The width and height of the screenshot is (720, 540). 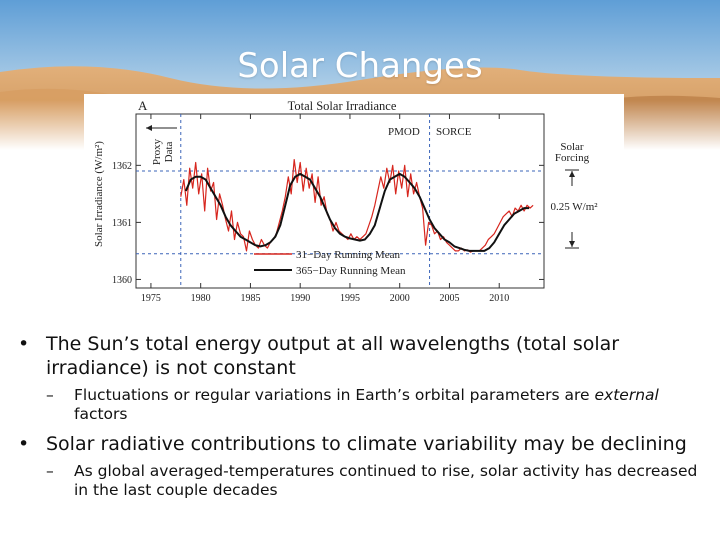 I want to click on x-tick-label: 1980, so click(x=201, y=298).